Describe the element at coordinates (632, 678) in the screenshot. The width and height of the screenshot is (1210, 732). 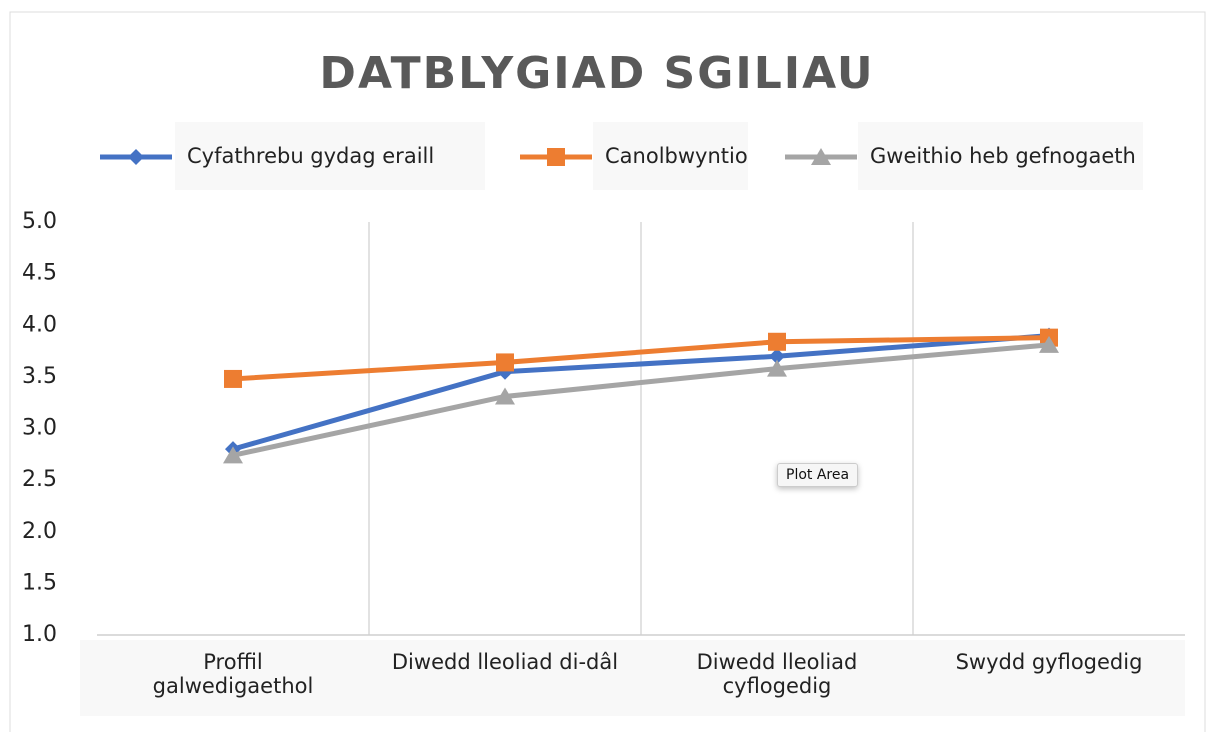
I see `category-label-area` at that location.